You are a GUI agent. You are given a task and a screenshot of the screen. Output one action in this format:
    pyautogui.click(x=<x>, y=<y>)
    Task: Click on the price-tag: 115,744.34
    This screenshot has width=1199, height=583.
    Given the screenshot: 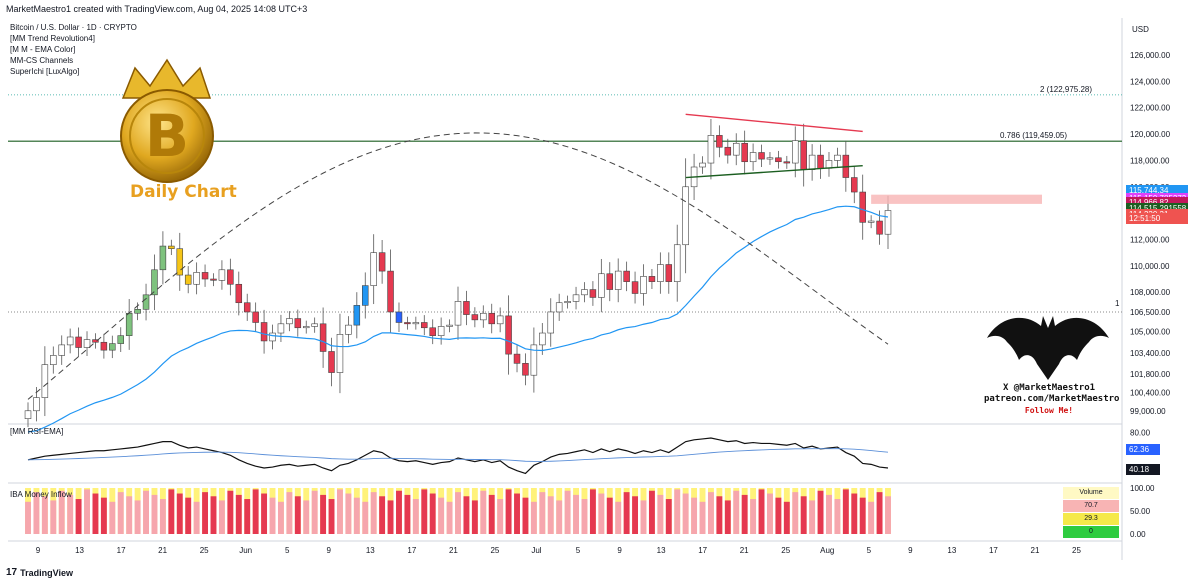 What is the action you would take?
    pyautogui.click(x=1157, y=191)
    